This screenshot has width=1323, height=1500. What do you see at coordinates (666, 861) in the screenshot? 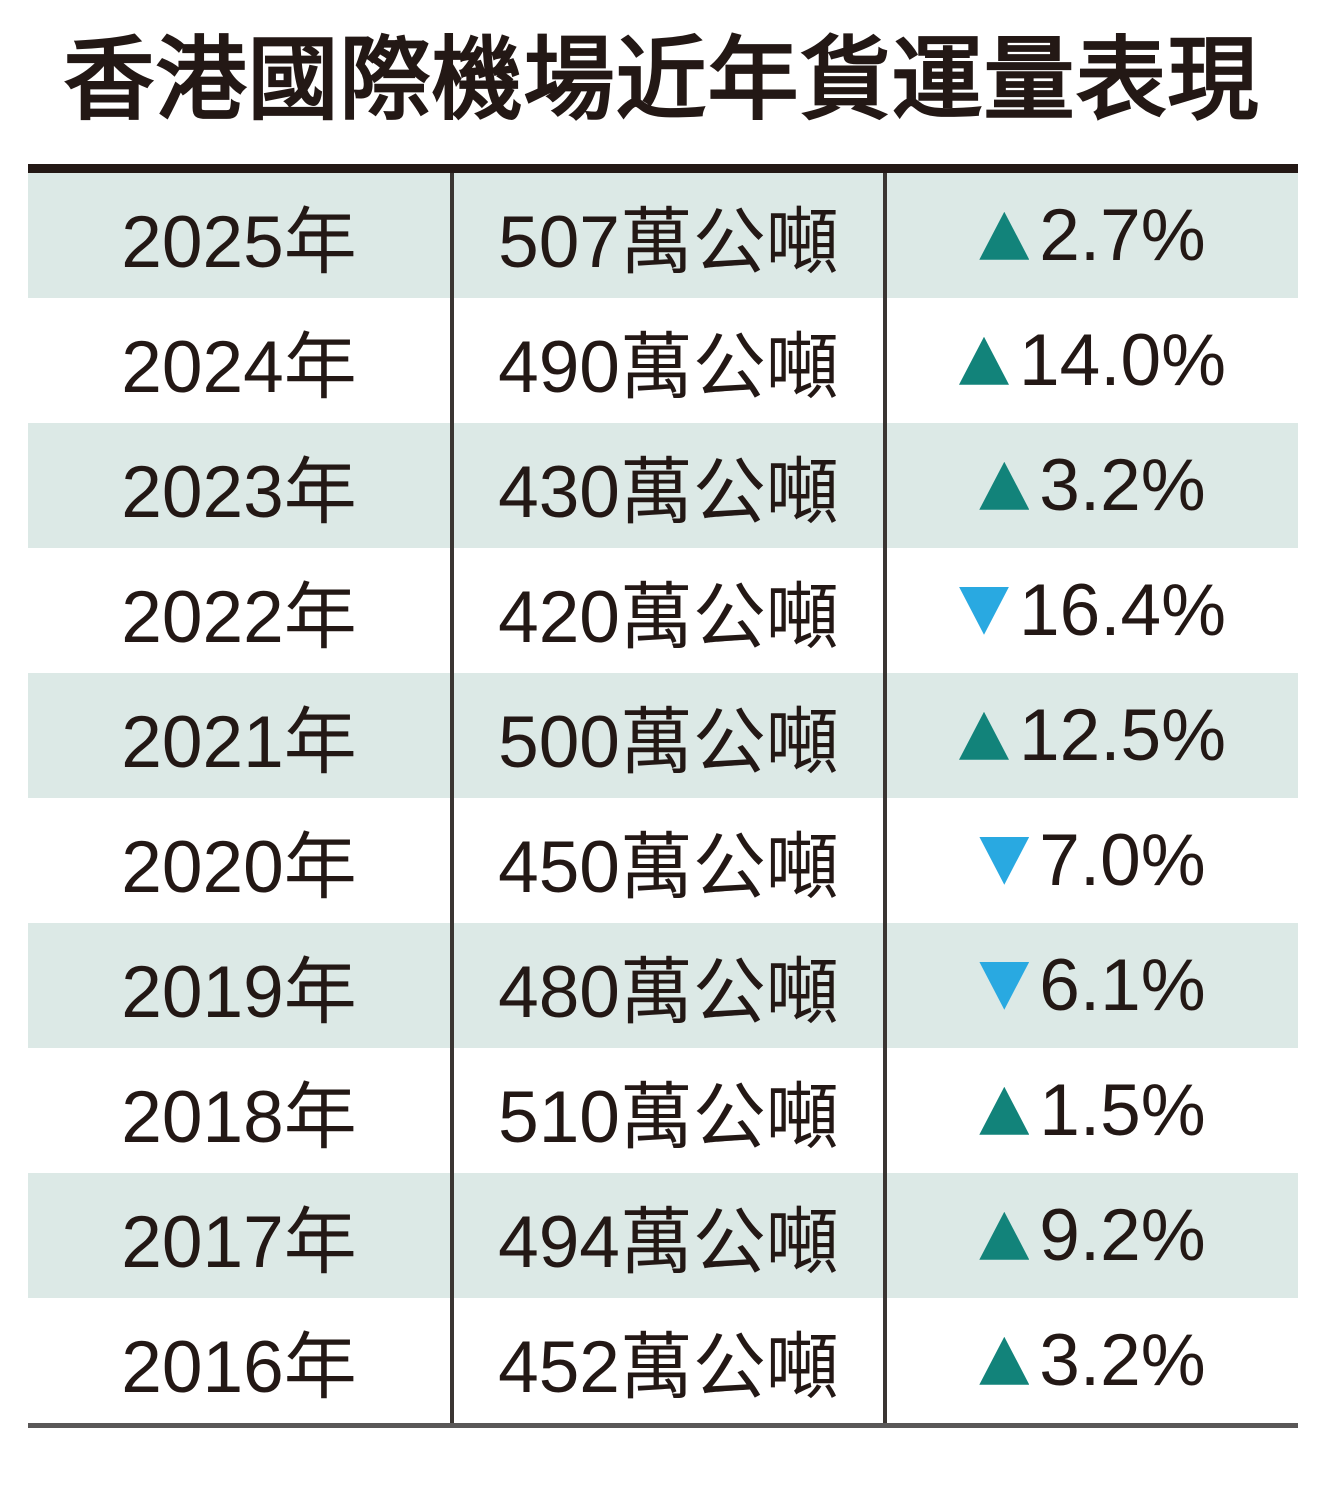
I see `volume-cell: 450萬公噸` at bounding box center [666, 861].